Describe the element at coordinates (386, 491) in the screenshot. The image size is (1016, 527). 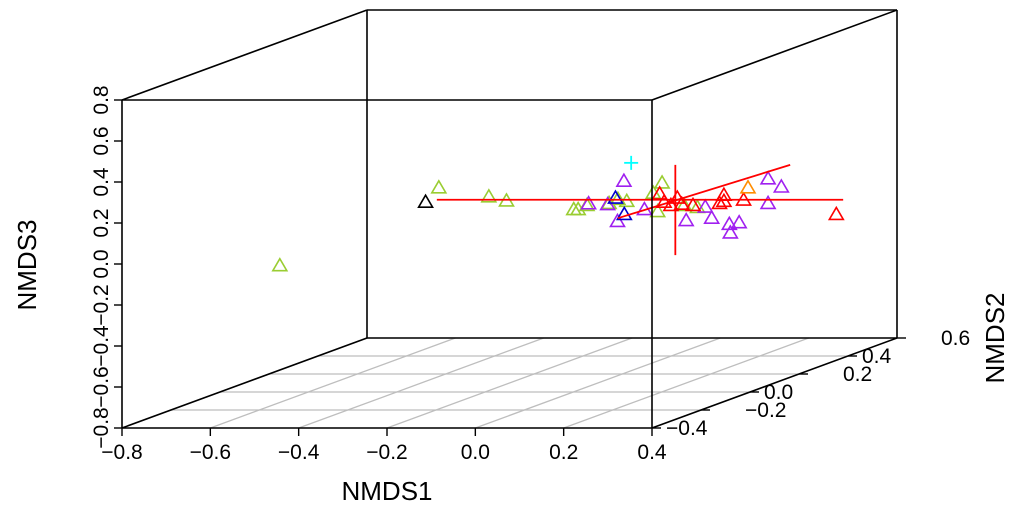
I see `x-axis-label: NMDS1` at that location.